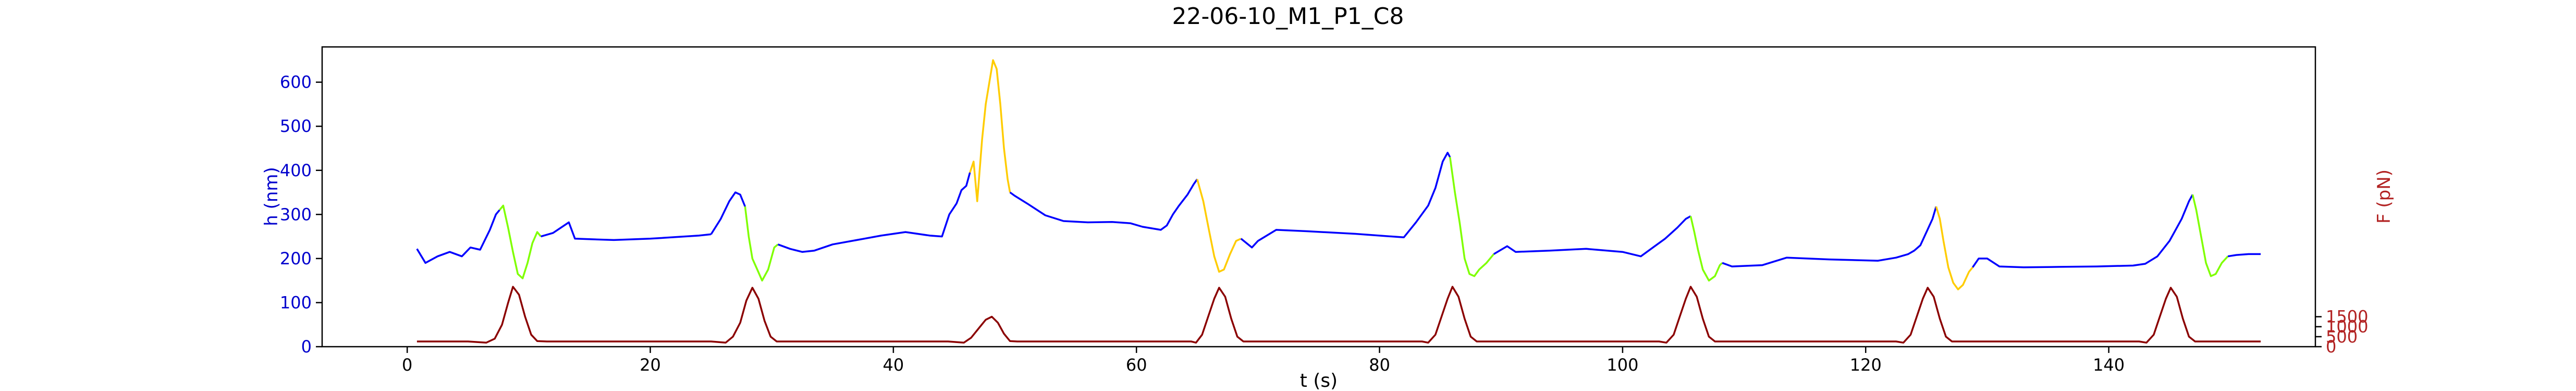 The image size is (2576, 391). Describe the element at coordinates (296, 126) in the screenshot. I see `left-tick-label: 500` at that location.